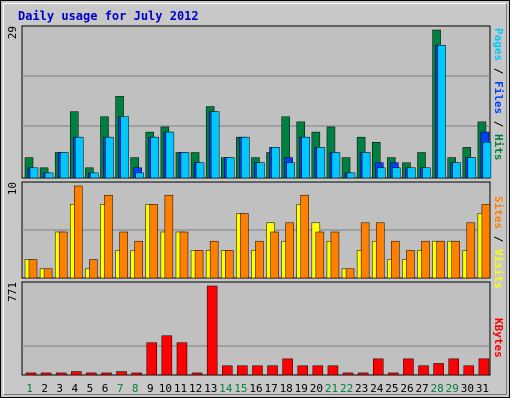  What do you see at coordinates (150, 388) in the screenshot?
I see `day-label: 9` at bounding box center [150, 388].